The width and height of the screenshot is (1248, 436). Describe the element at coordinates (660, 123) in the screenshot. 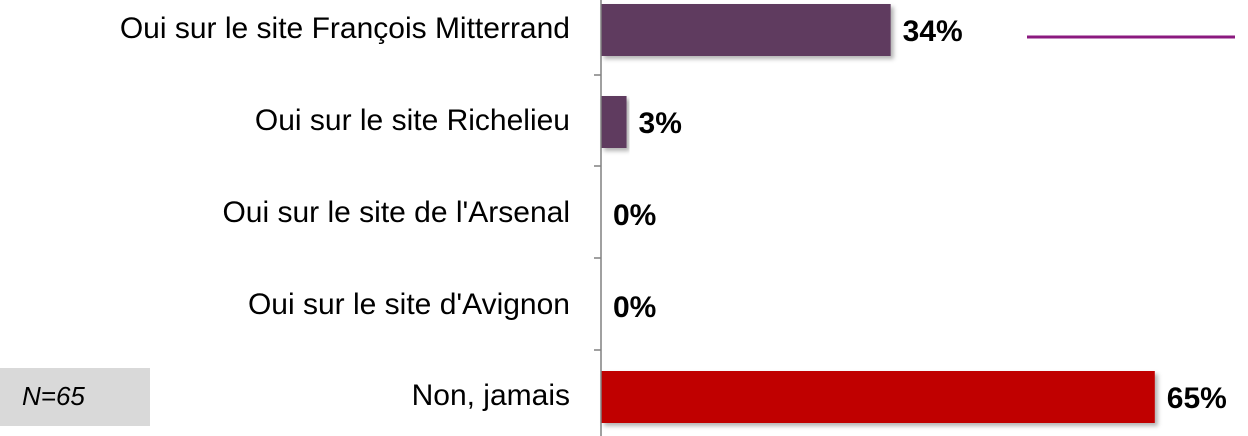

I see `value-label: 3%` at that location.